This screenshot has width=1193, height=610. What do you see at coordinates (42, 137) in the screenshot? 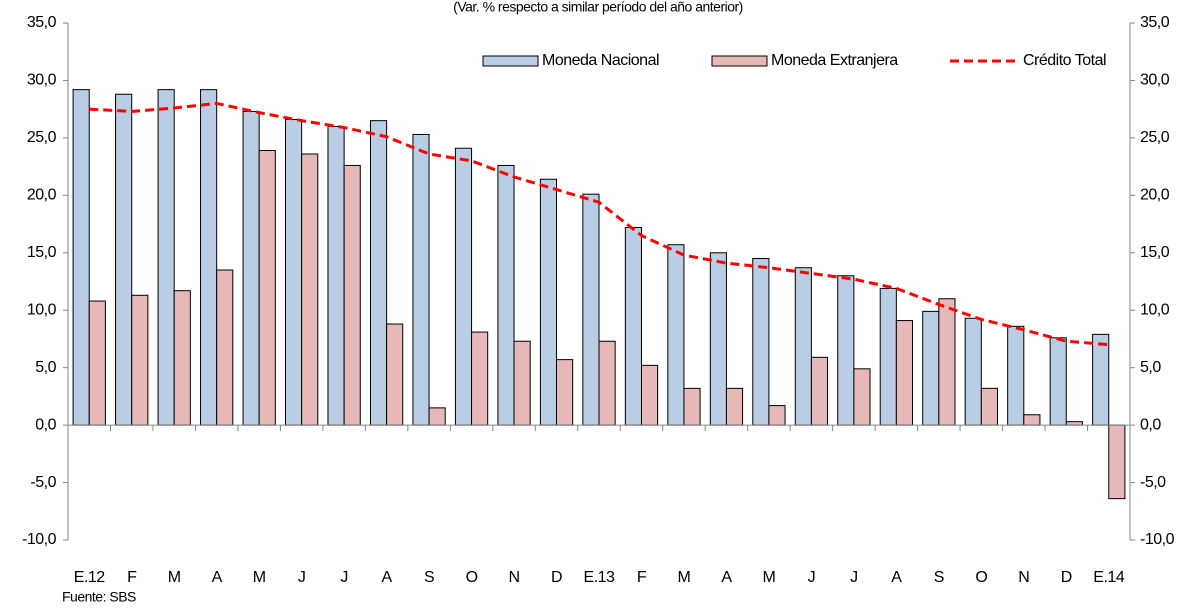
I see `y-tick-label: 25,0` at bounding box center [42, 137].